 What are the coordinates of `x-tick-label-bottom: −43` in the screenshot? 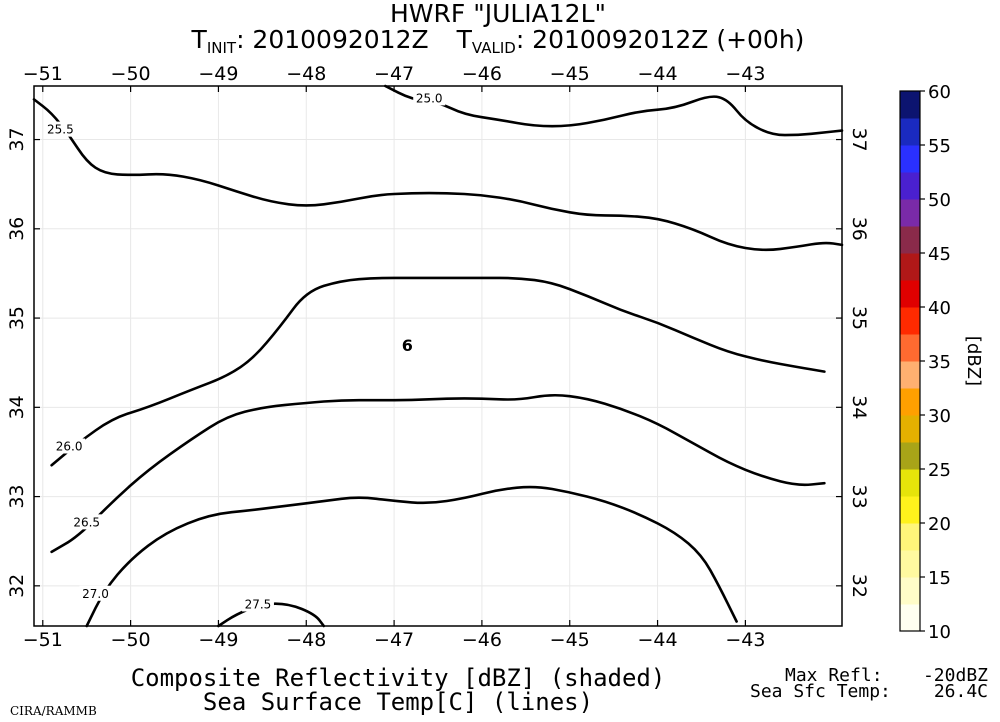 It's located at (745, 640).